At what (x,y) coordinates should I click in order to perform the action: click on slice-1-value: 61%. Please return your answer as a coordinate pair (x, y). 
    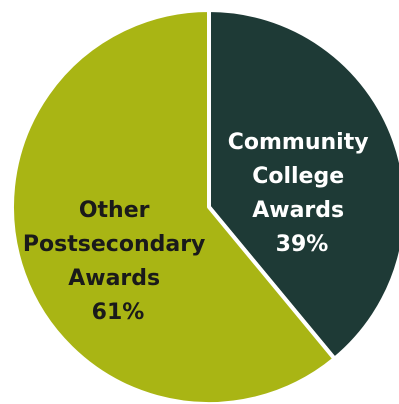
    Looking at the image, I should click on (118, 312).